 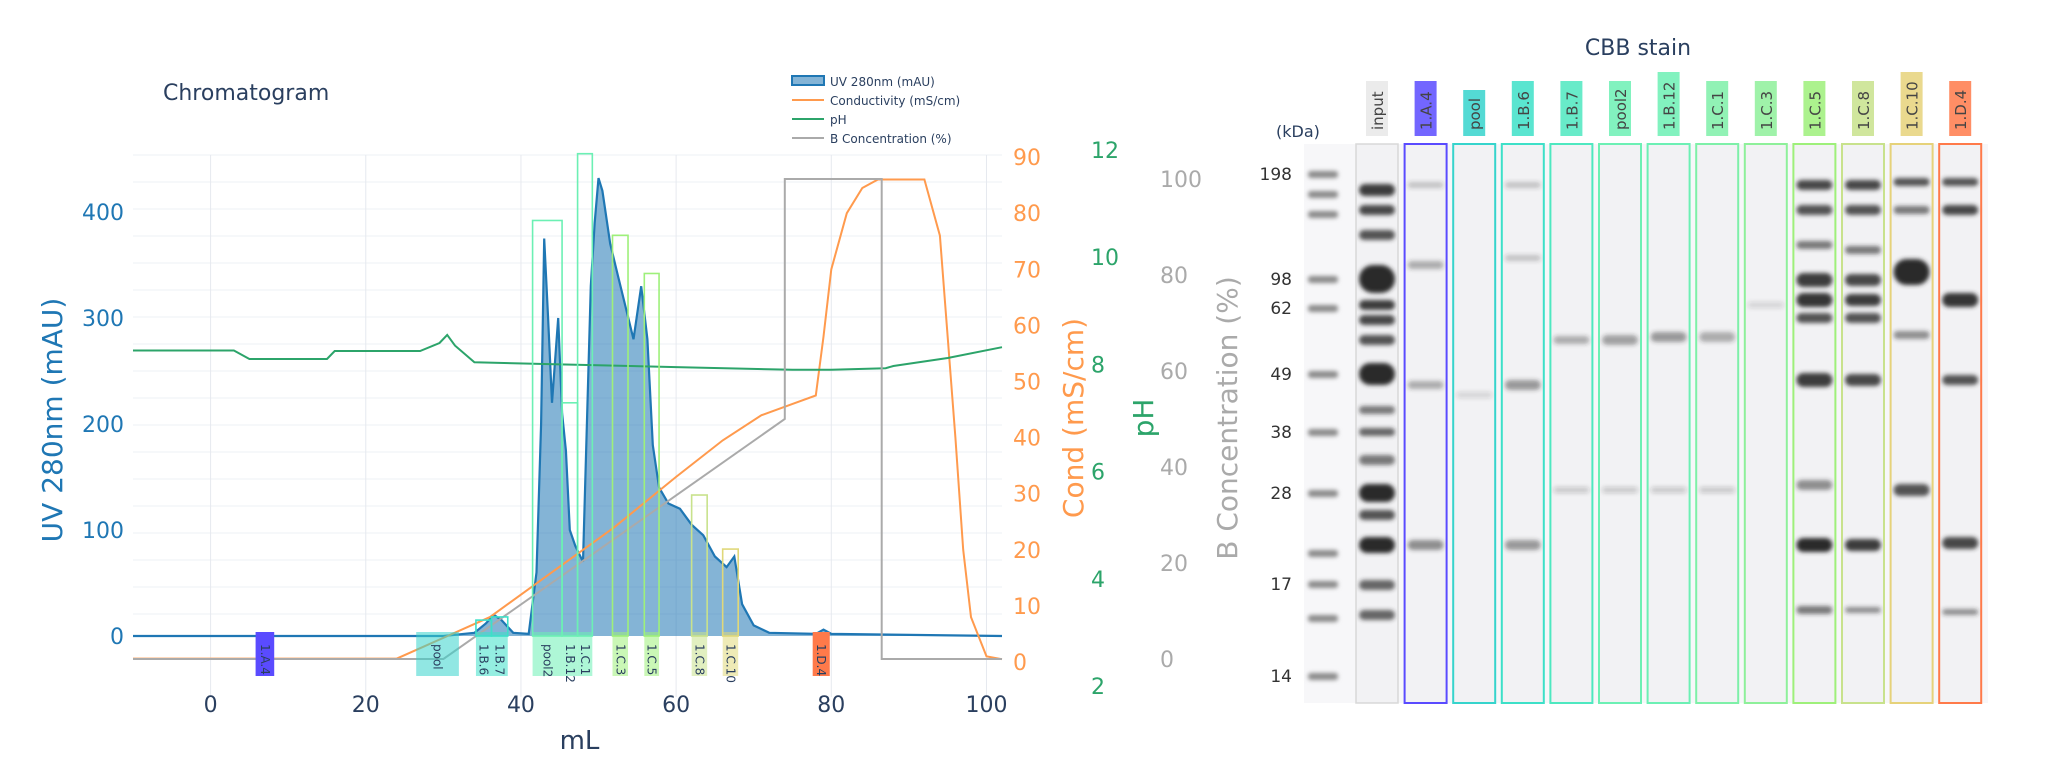 I want to click on fraction-label: pool2, so click(x=547, y=660).